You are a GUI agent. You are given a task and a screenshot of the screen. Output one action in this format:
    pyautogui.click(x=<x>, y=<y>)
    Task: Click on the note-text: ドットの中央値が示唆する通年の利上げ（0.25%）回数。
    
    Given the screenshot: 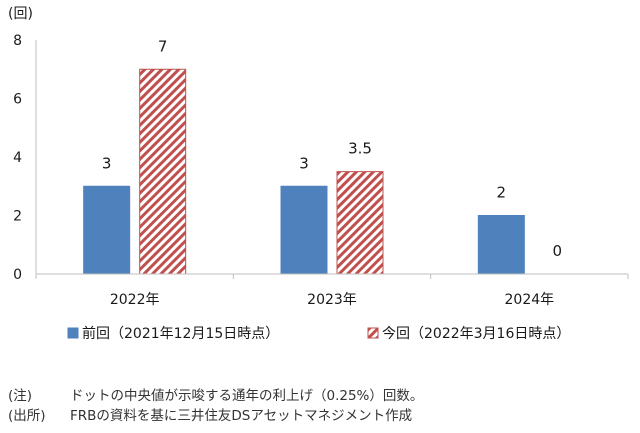 What is the action you would take?
    pyautogui.click(x=247, y=396)
    